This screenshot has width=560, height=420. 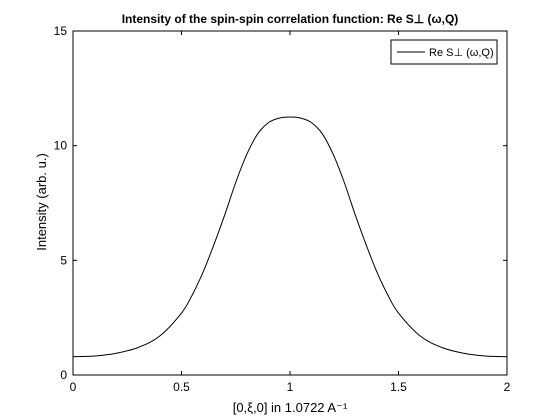 What do you see at coordinates (507, 387) in the screenshot?
I see `x-tick-label: 2` at bounding box center [507, 387].